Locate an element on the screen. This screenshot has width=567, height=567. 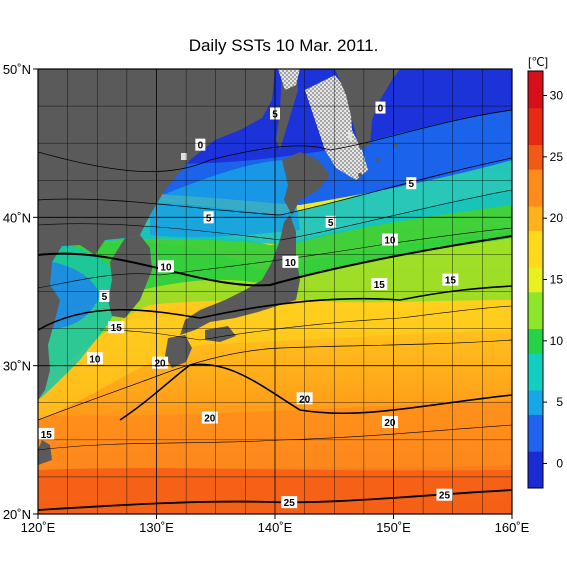
land-hokkaido is located at coordinates (306, 183).